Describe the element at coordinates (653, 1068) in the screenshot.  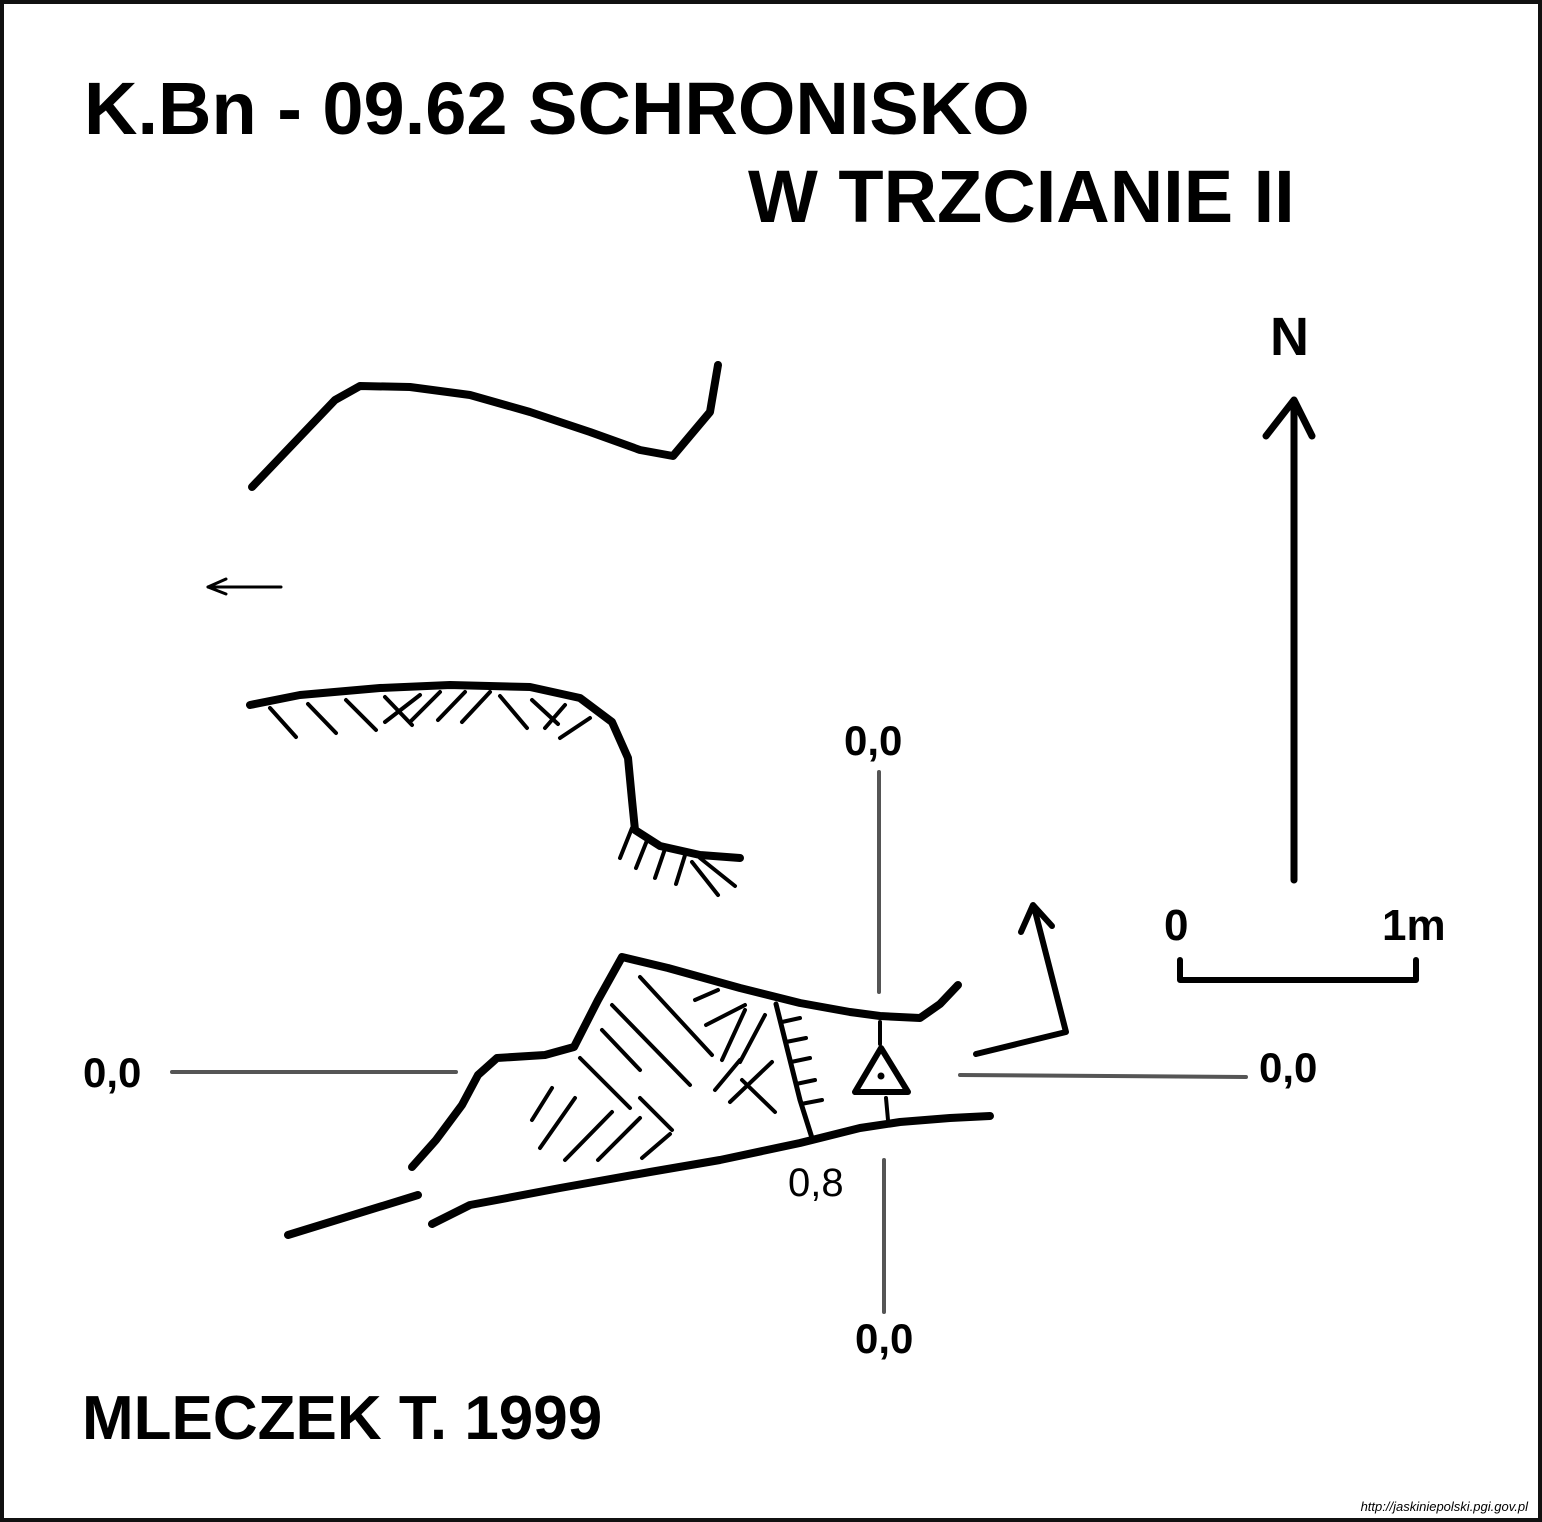
I see `rock-debris-fill` at that location.